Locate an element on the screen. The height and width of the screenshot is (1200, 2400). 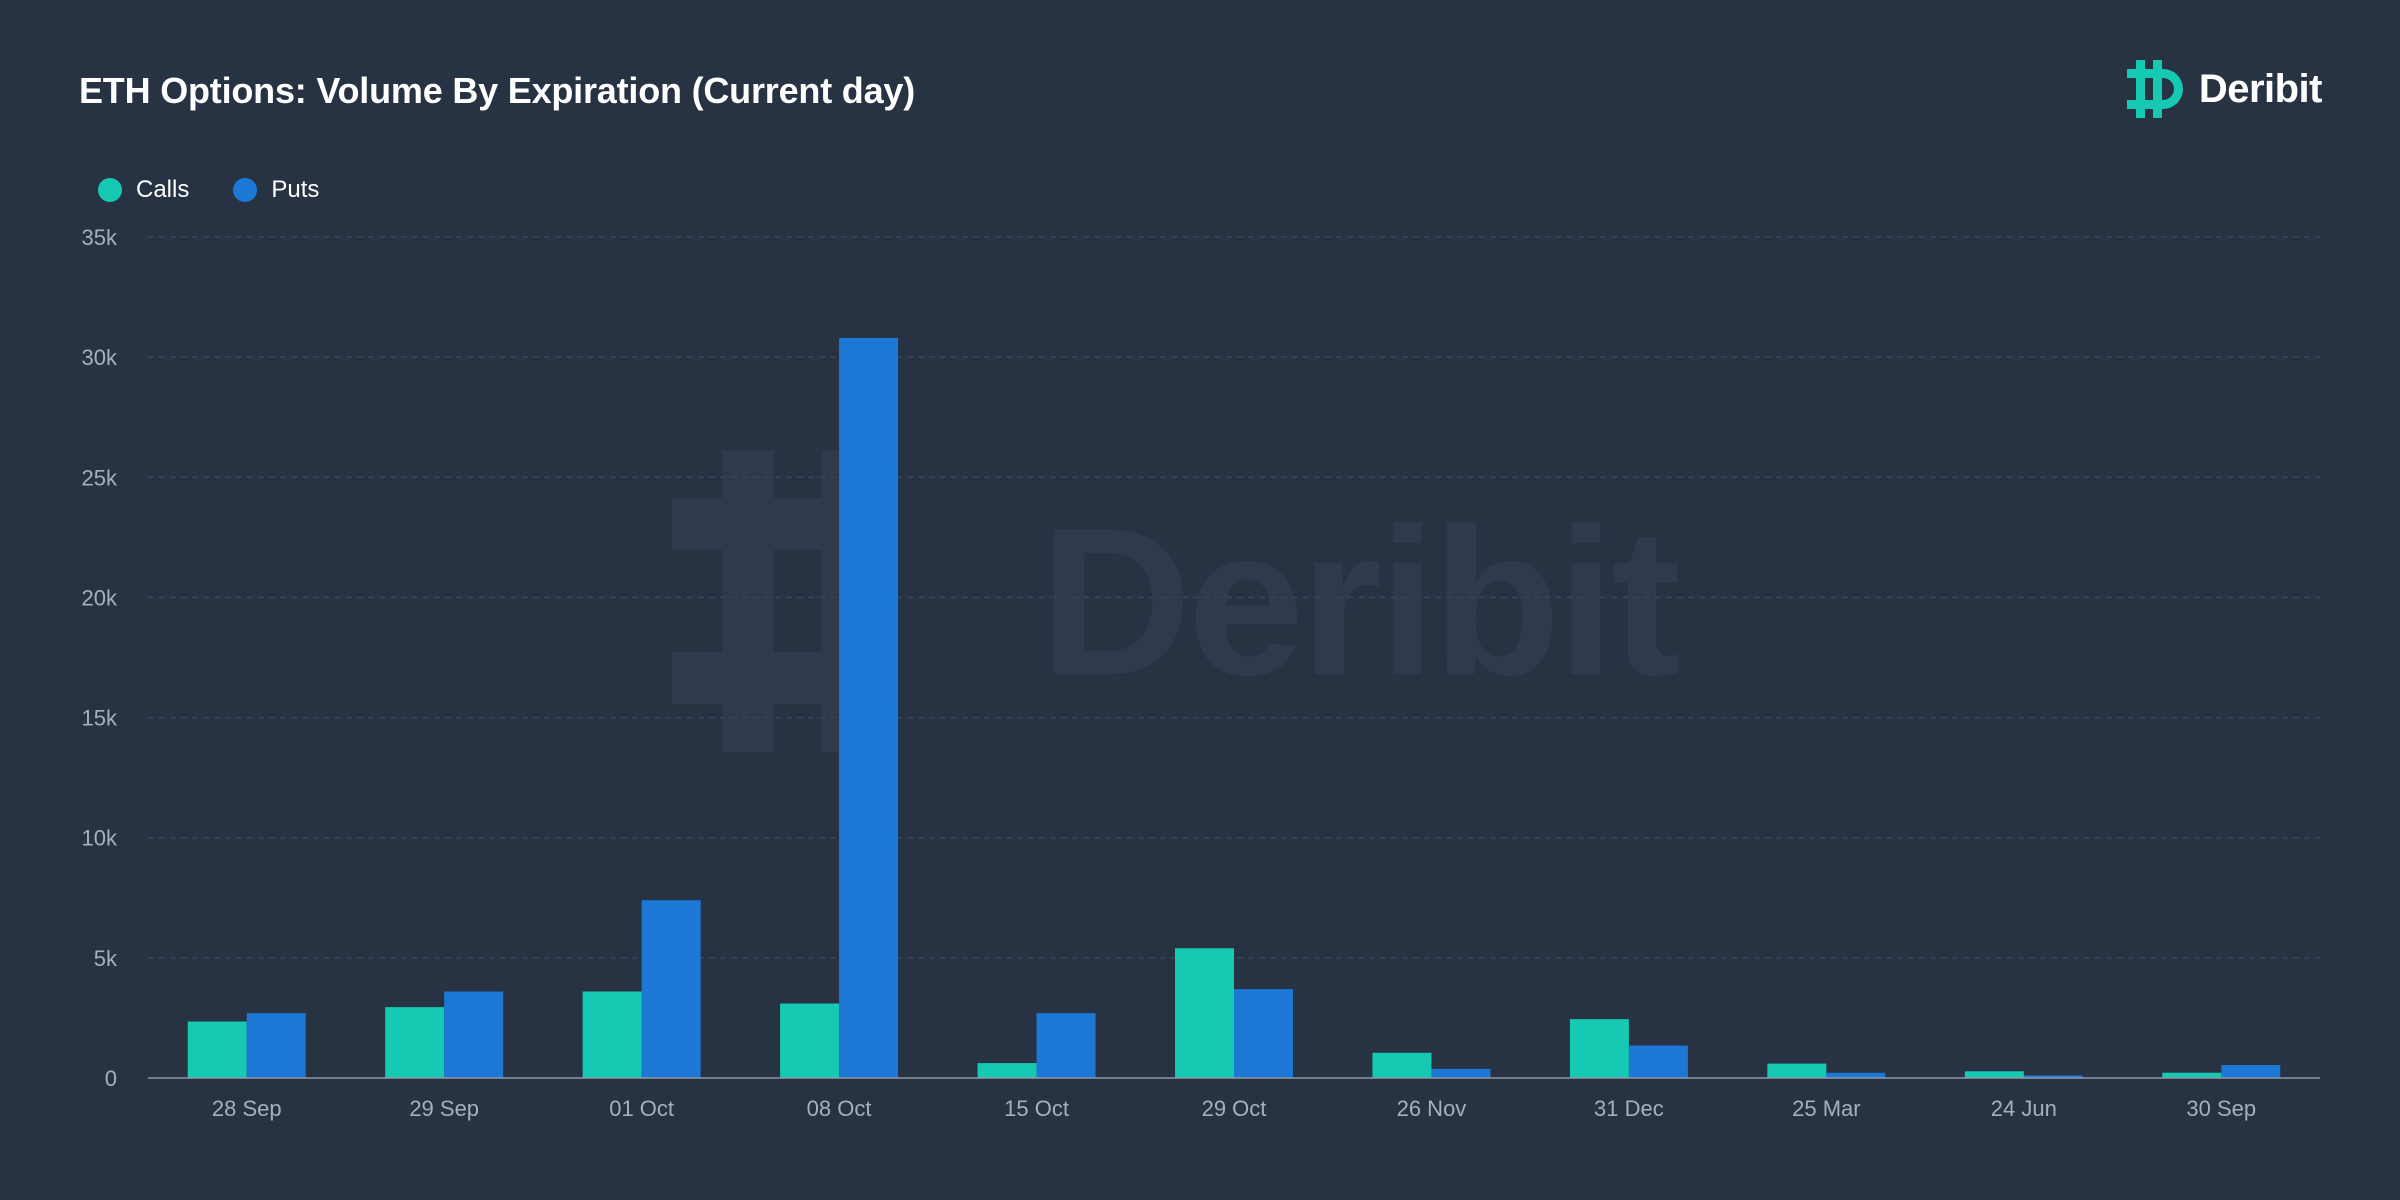
legend-item-calls: Calls is located at coordinates (143, 190).